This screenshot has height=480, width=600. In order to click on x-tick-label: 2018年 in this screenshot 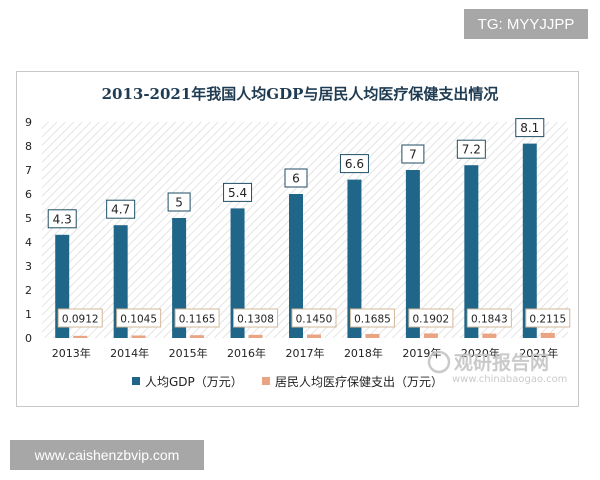, I will do `click(363, 353)`.